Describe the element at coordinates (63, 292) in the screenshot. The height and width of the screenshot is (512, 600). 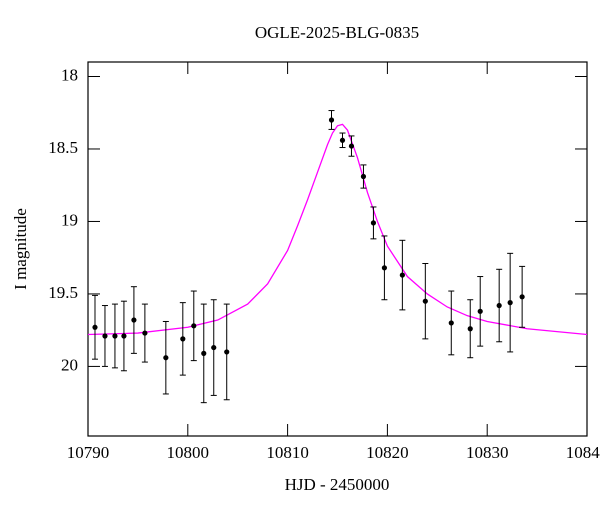
I see `y-tick-label: 19.5` at that location.